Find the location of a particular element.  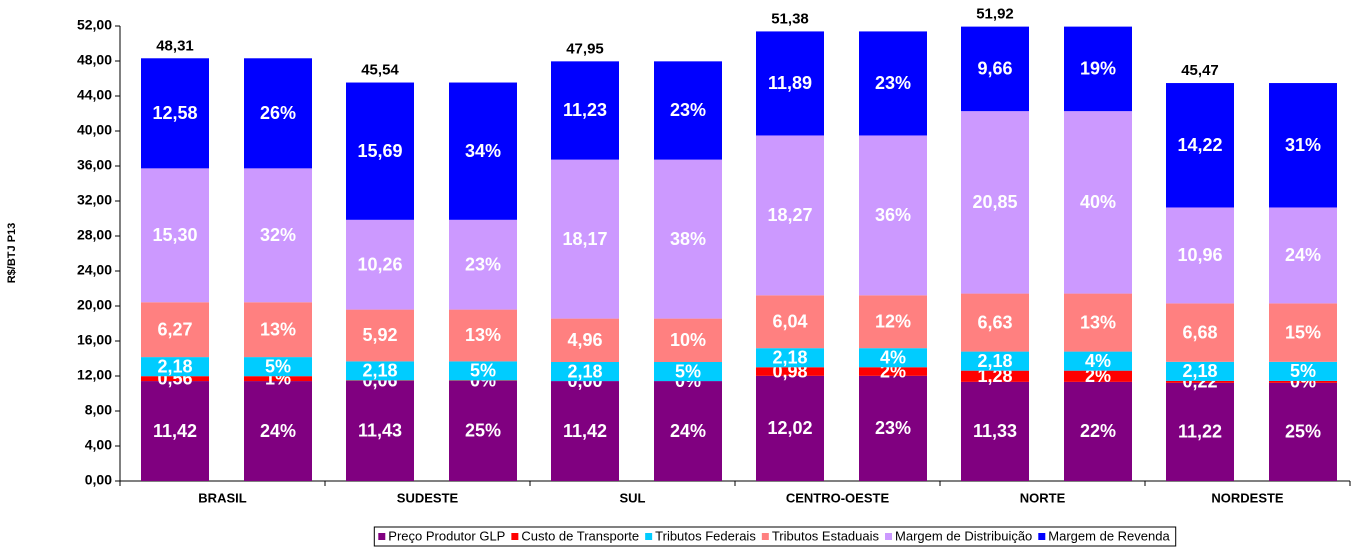

share-label: 31% is located at coordinates (1303, 145).